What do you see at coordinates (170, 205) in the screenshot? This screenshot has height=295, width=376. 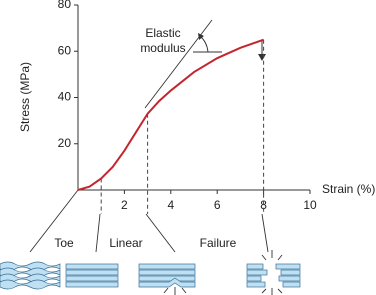 I see `x-tick-label: 4` at bounding box center [170, 205].